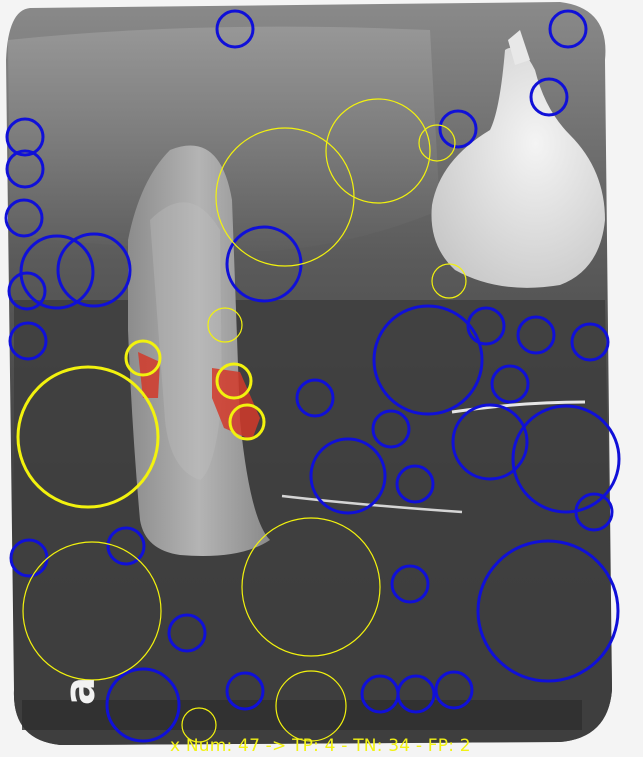 This screenshot has width=643, height=757. I want to click on film-orientation-marker: a, so click(79, 691).